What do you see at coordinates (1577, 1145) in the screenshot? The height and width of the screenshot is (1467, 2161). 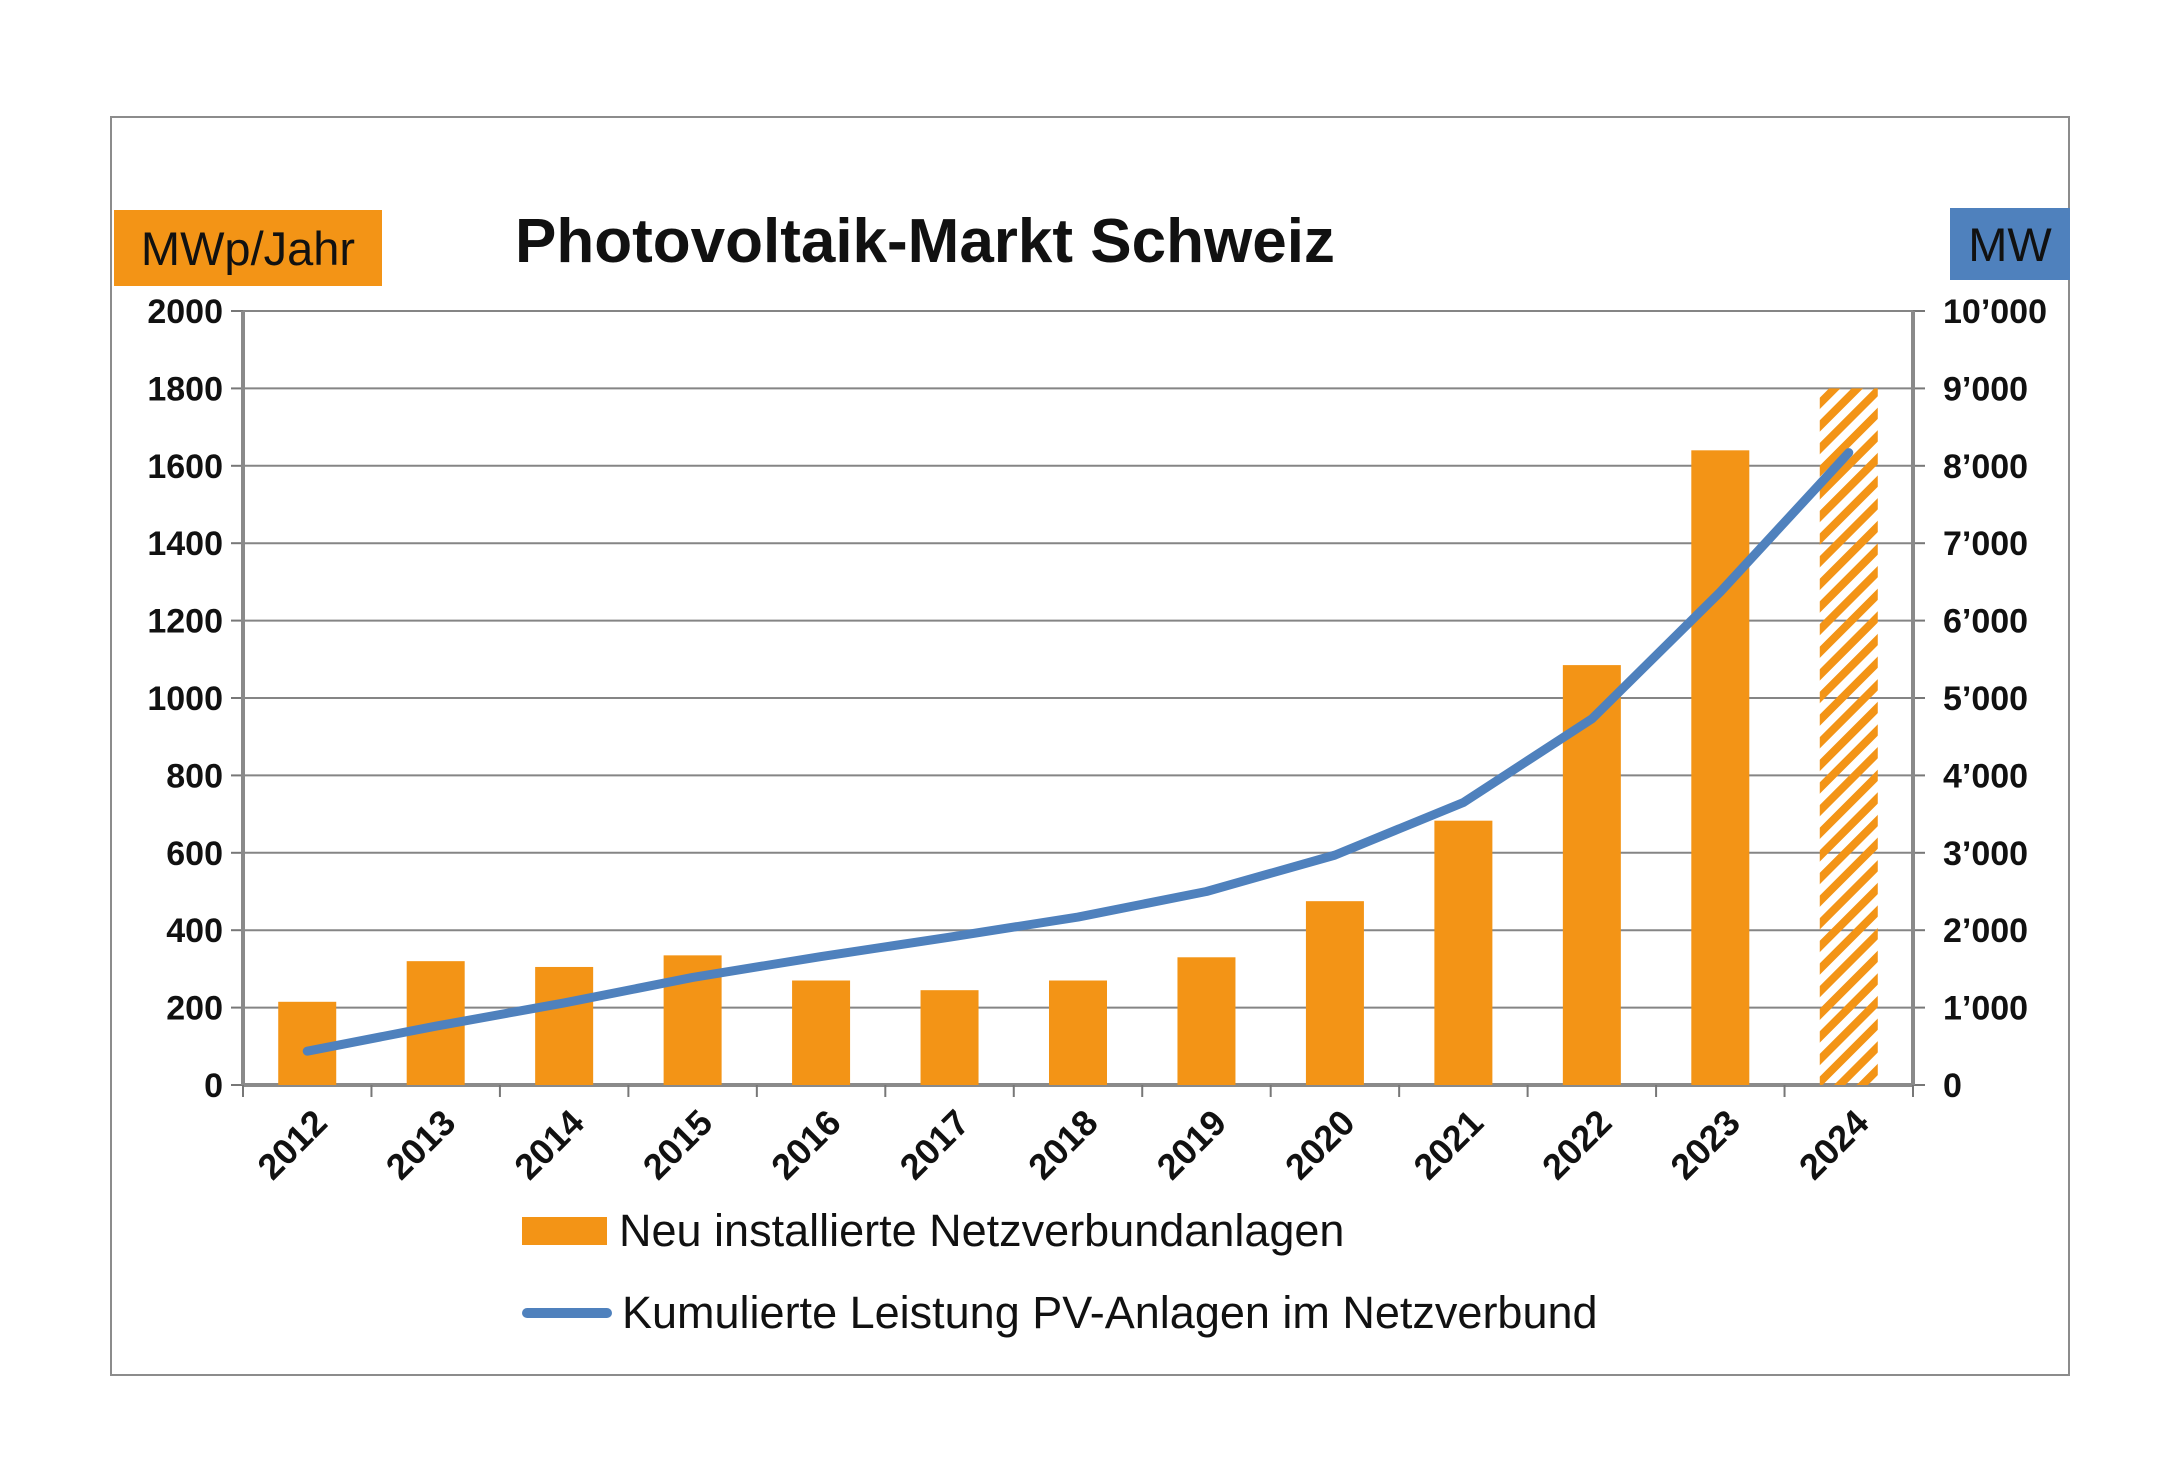 I see `x-axis-tick-label: 2022` at bounding box center [1577, 1145].